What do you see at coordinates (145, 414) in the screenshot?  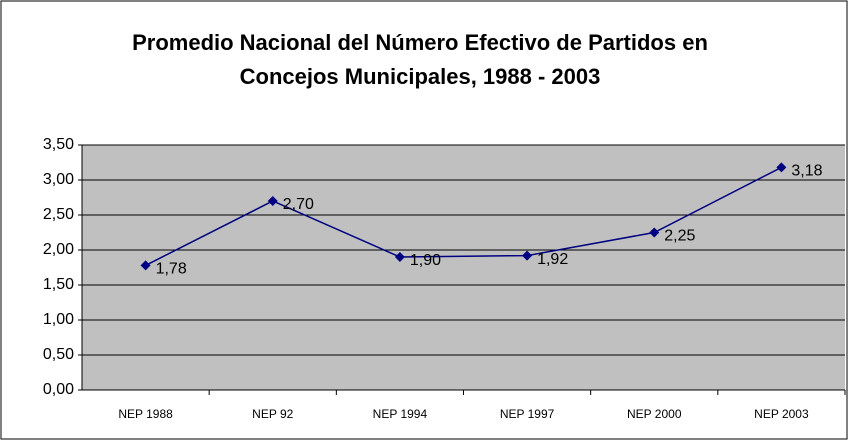 I see `x-tick-label: NEP 1988` at bounding box center [145, 414].